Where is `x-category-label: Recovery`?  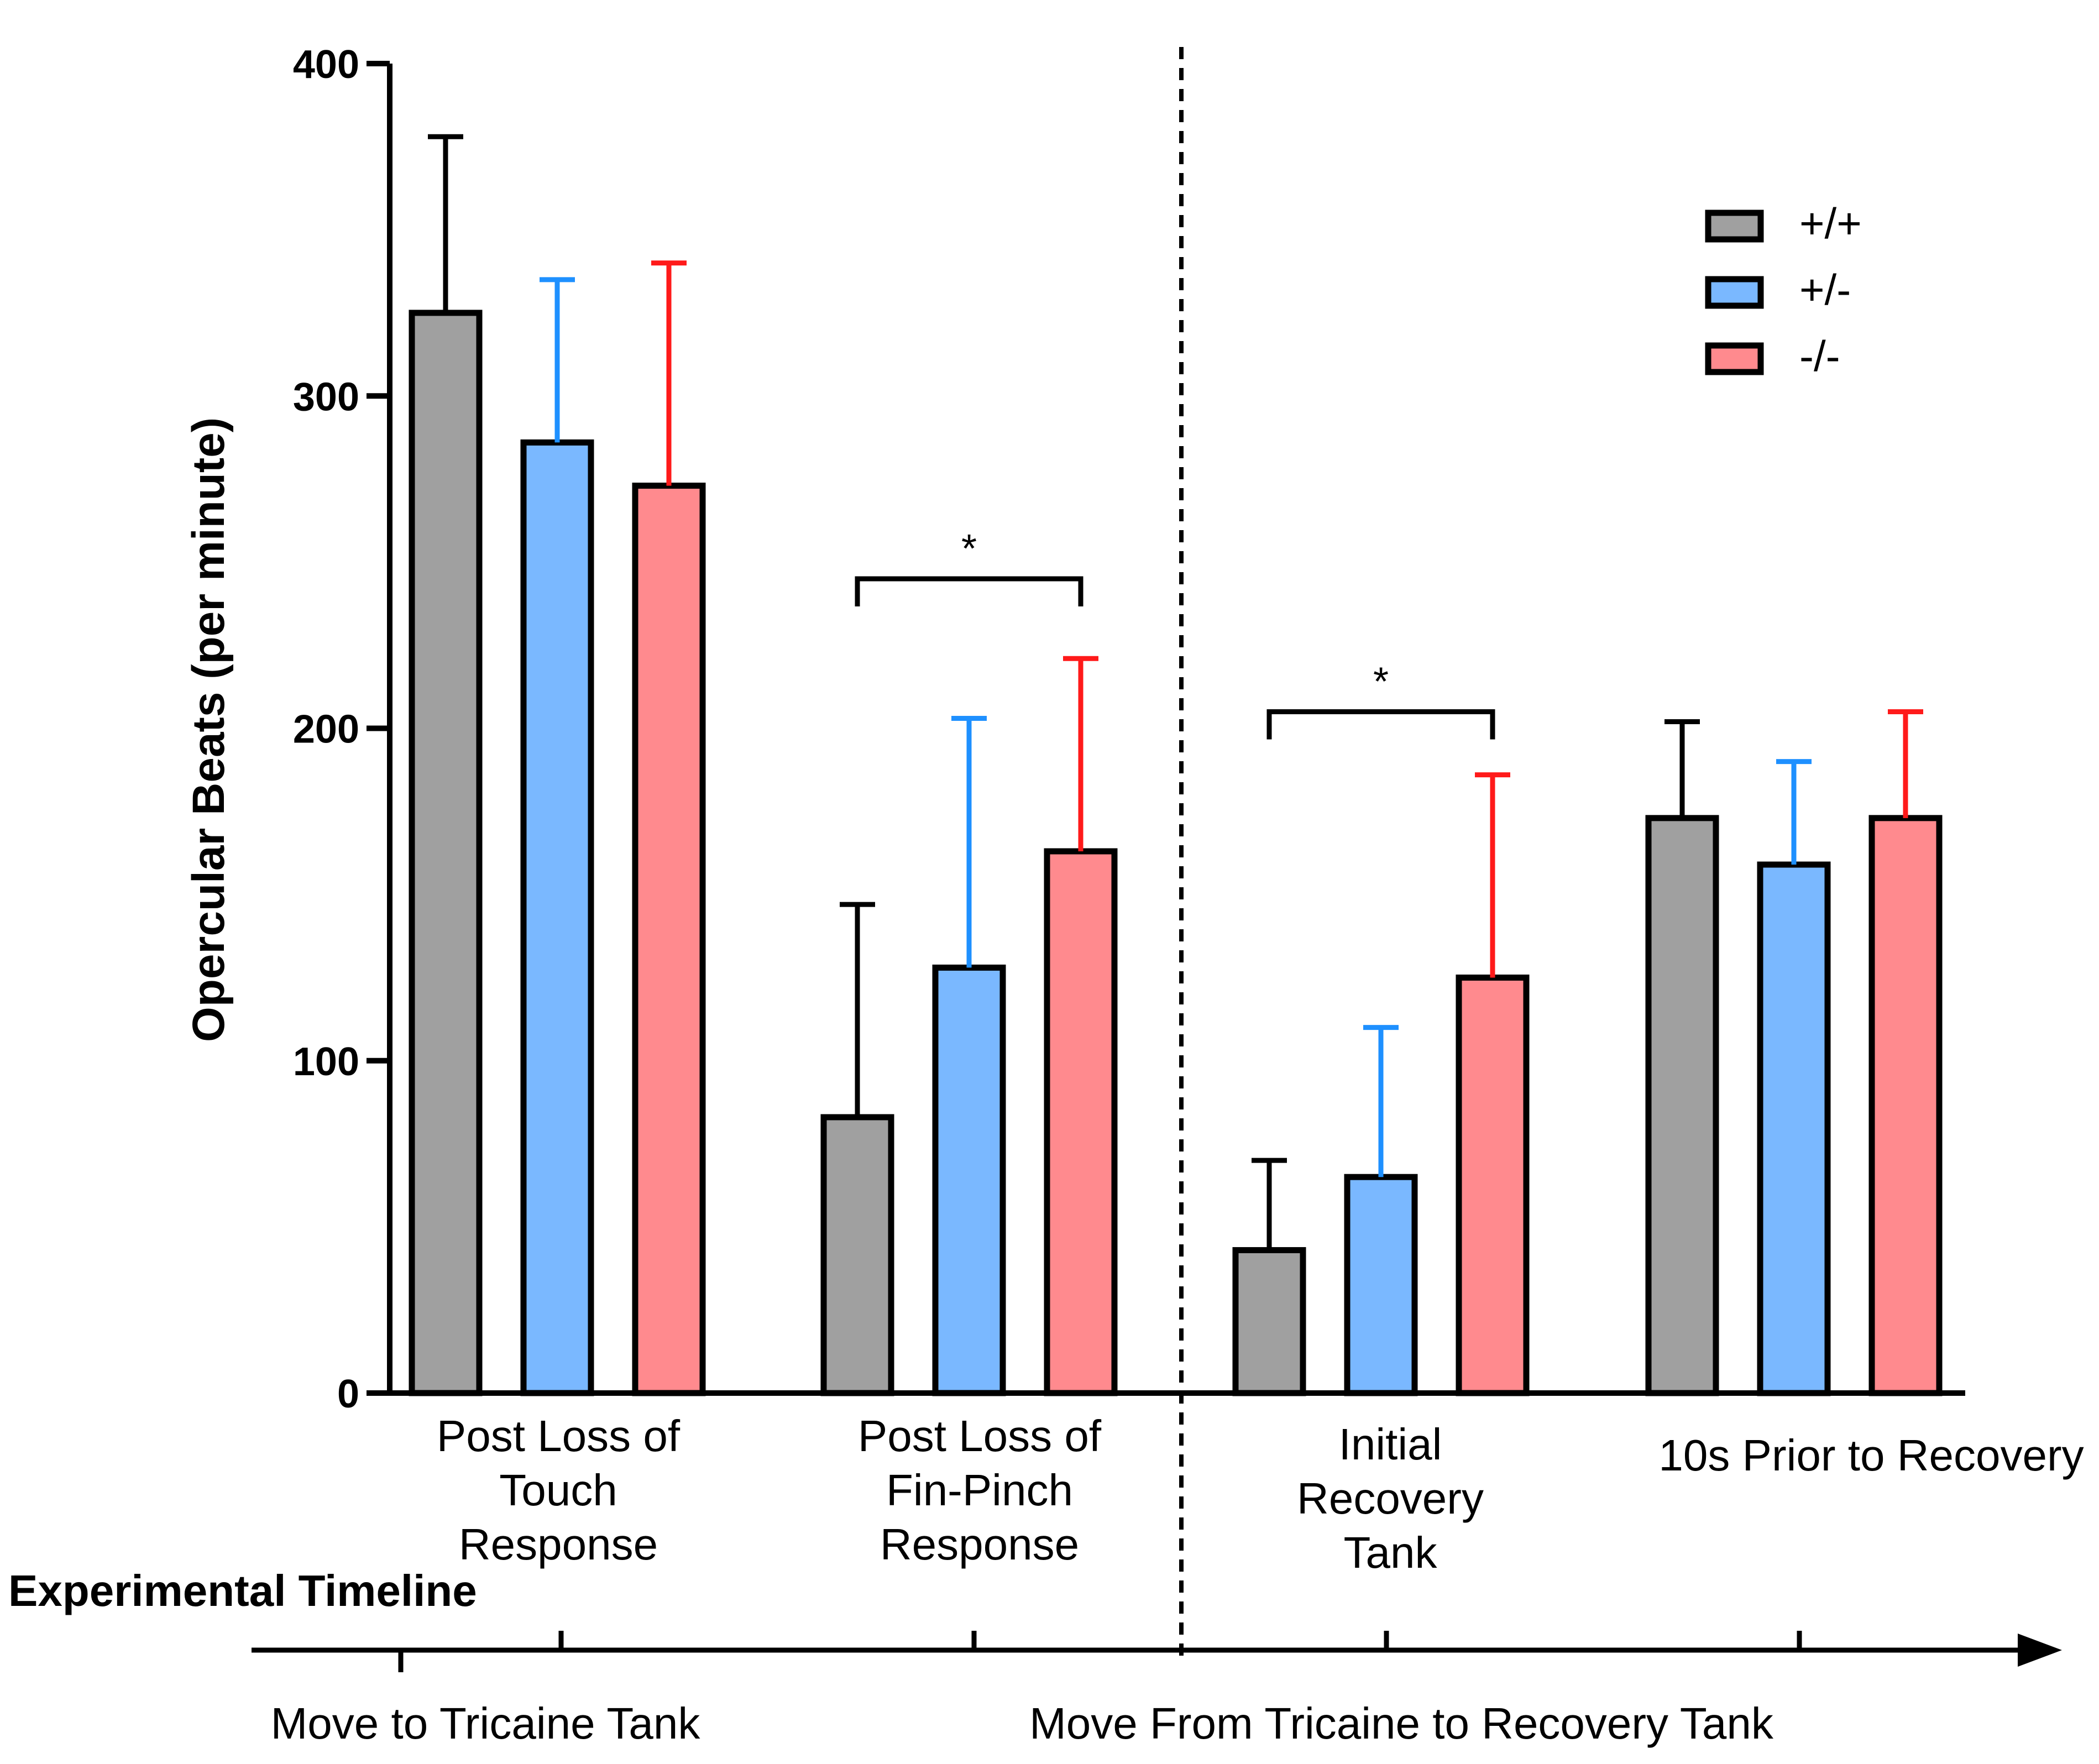
x-category-label: Recovery is located at coordinates (1390, 1498).